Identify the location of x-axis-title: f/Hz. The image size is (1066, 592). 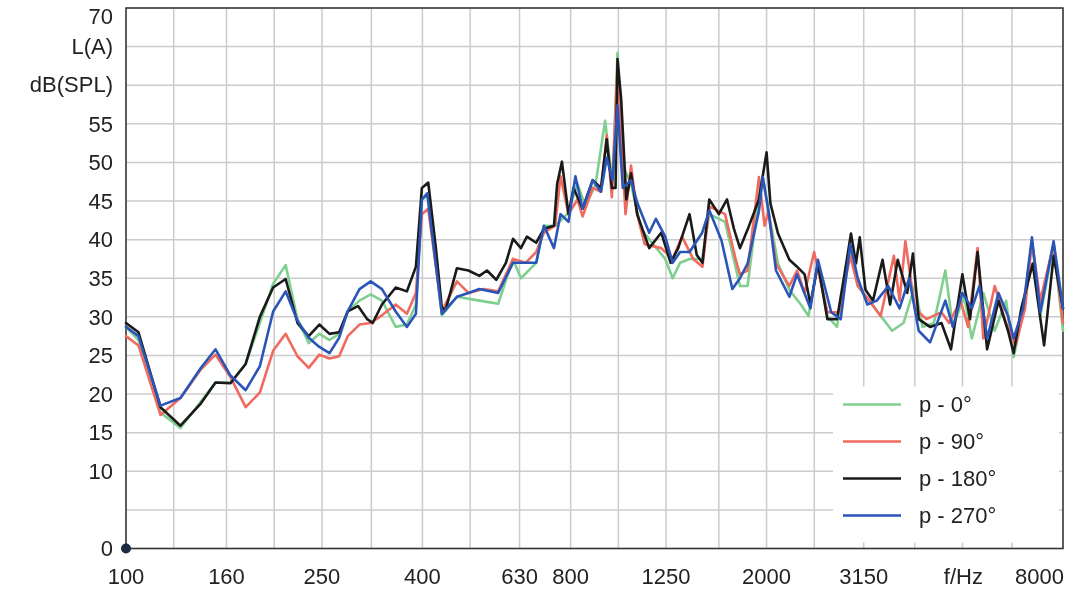
(963, 576).